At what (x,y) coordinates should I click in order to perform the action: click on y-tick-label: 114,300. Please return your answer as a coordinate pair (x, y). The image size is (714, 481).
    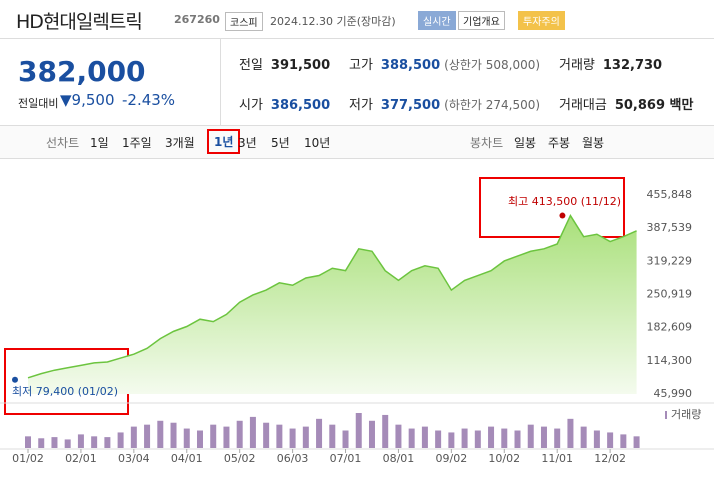
    Looking at the image, I should click on (670, 360).